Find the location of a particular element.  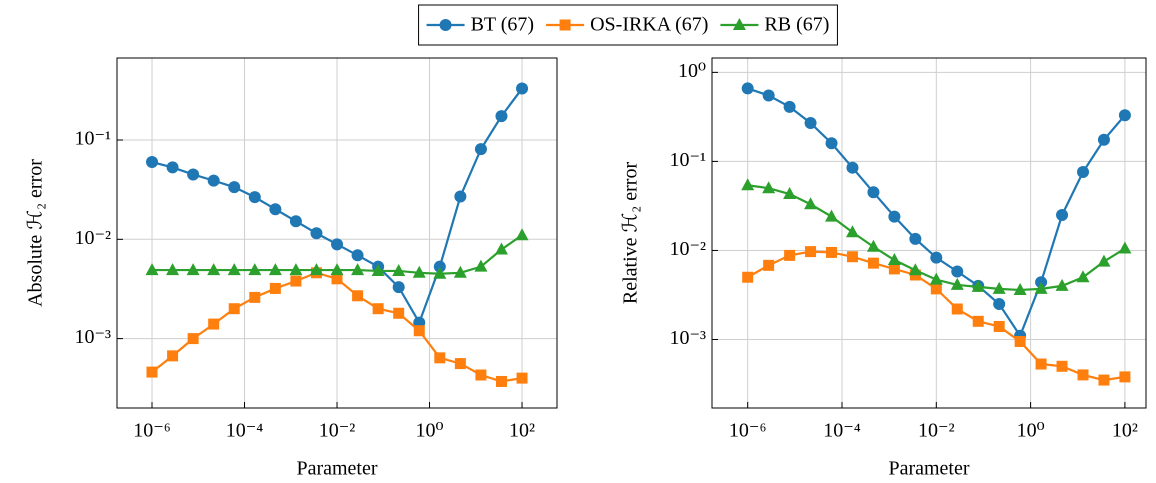

y-tick-label: 10⁰ is located at coordinates (692, 71).